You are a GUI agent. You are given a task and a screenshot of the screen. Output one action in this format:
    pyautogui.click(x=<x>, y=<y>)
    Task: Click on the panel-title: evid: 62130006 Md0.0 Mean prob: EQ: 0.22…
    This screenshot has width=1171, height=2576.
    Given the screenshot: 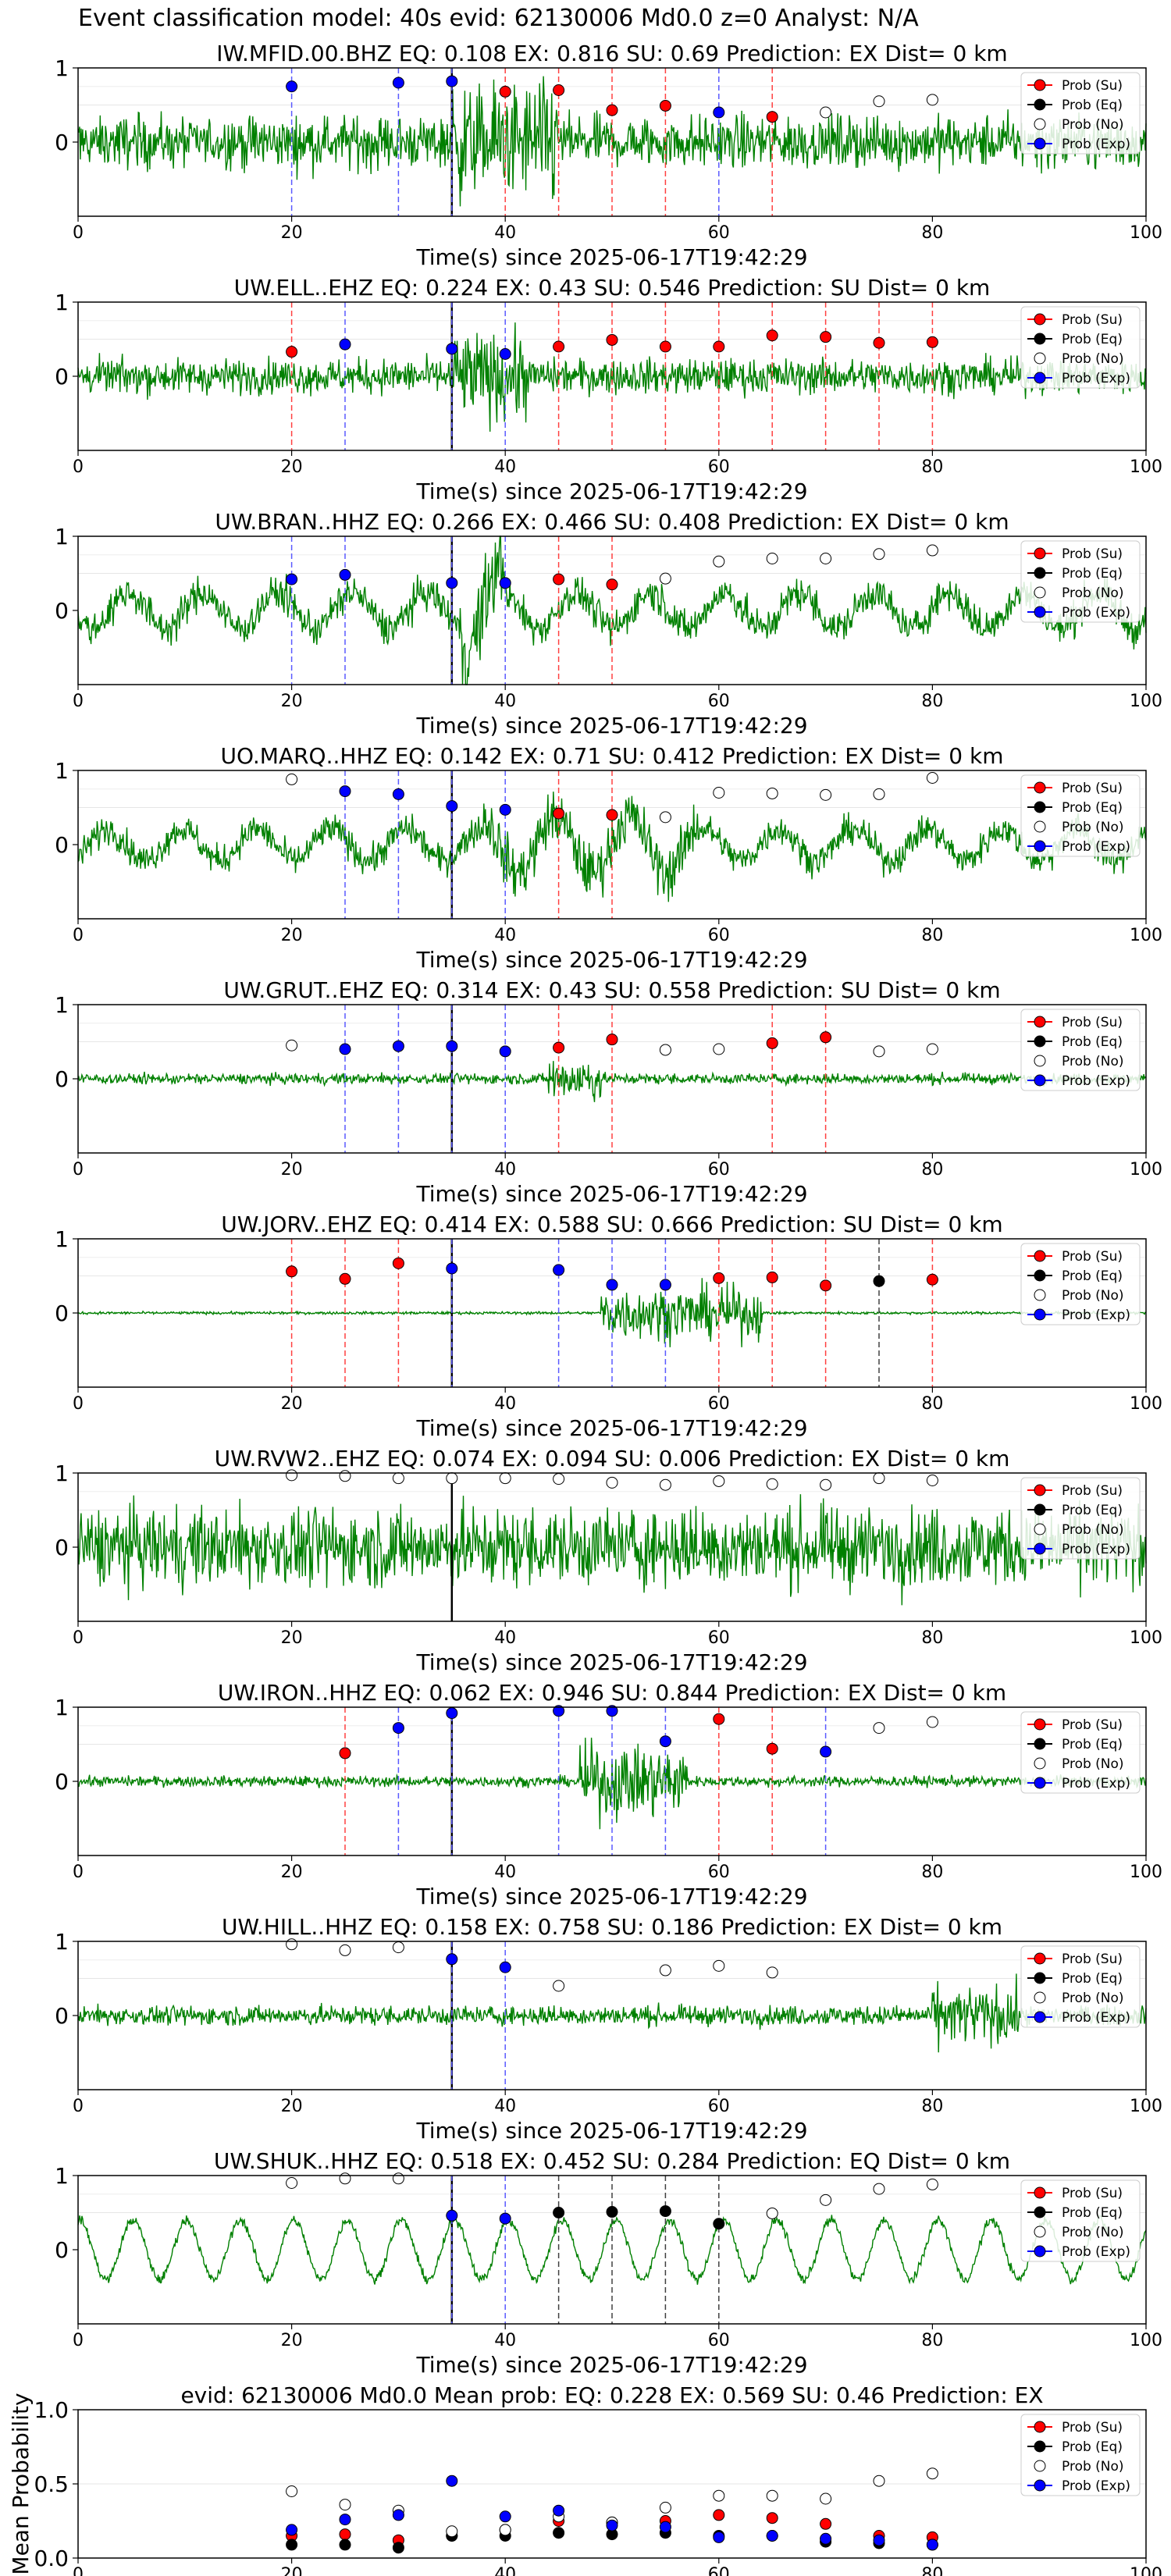 What is the action you would take?
    pyautogui.click(x=611, y=2395)
    